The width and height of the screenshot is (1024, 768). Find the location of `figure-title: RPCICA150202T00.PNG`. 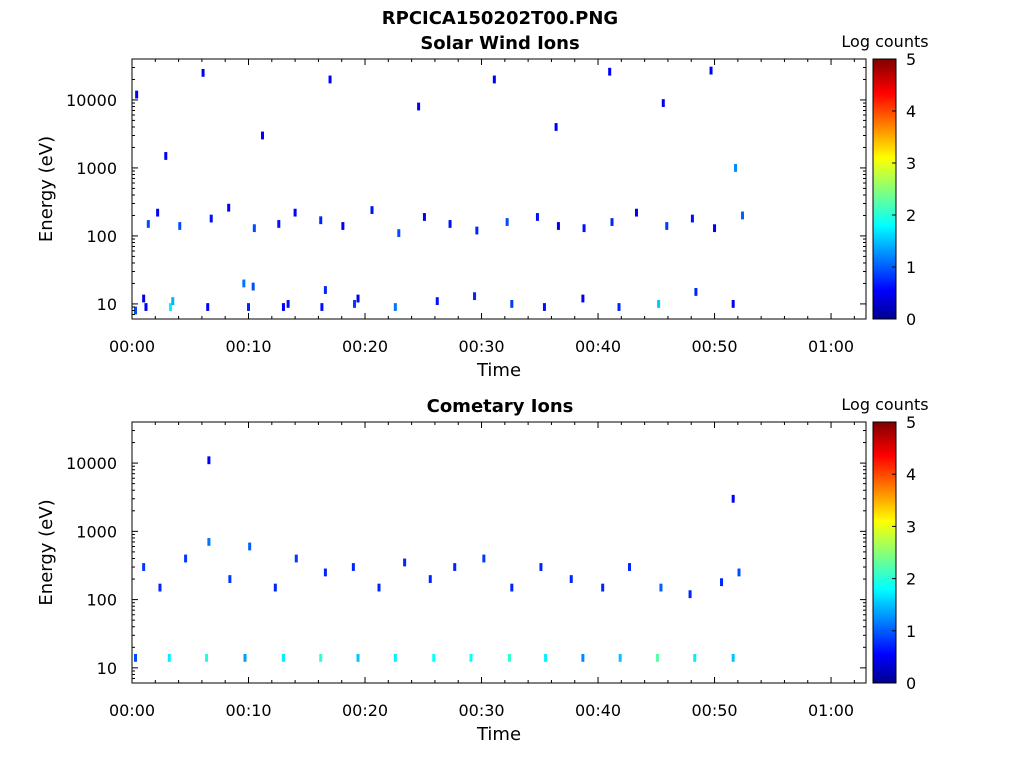

figure-title: RPCICA150202T00.PNG is located at coordinates (500, 18).